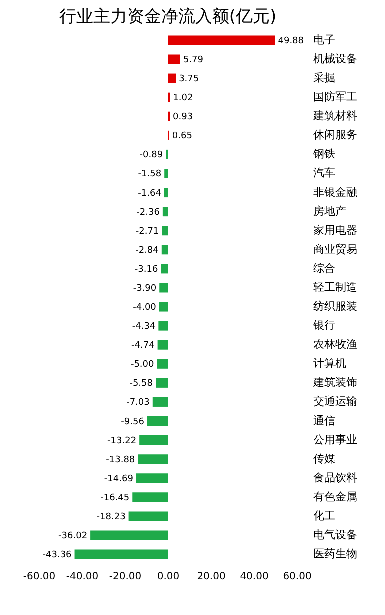 This screenshot has width=385, height=615. What do you see at coordinates (336, 535) in the screenshot?
I see `y-tick-label: 电气设备` at bounding box center [336, 535].